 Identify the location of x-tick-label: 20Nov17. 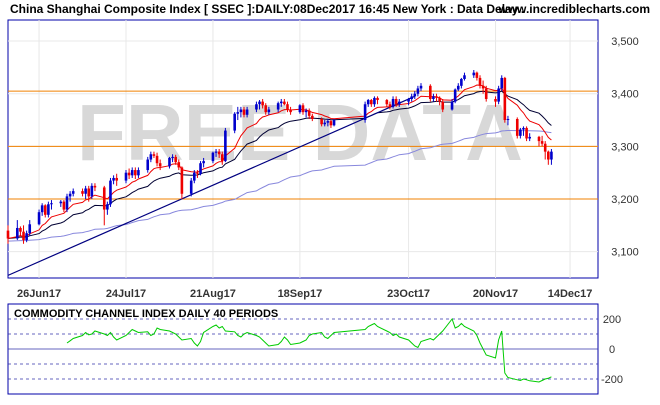
(495, 294).